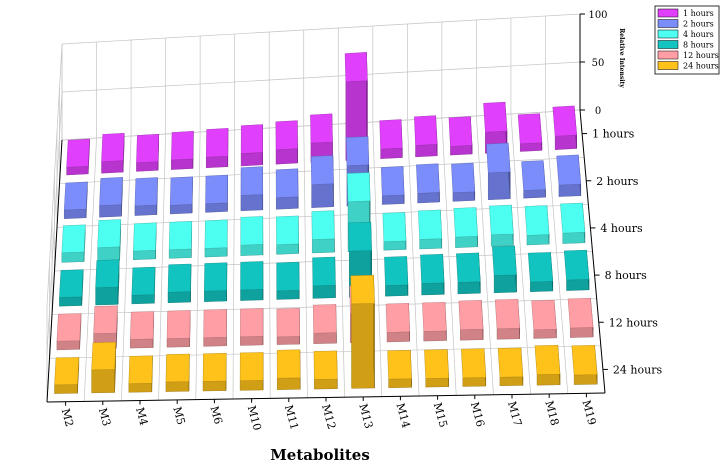 The width and height of the screenshot is (725, 468). What do you see at coordinates (322, 181) in the screenshot?
I see `bar-M12-2-hours` at bounding box center [322, 181].